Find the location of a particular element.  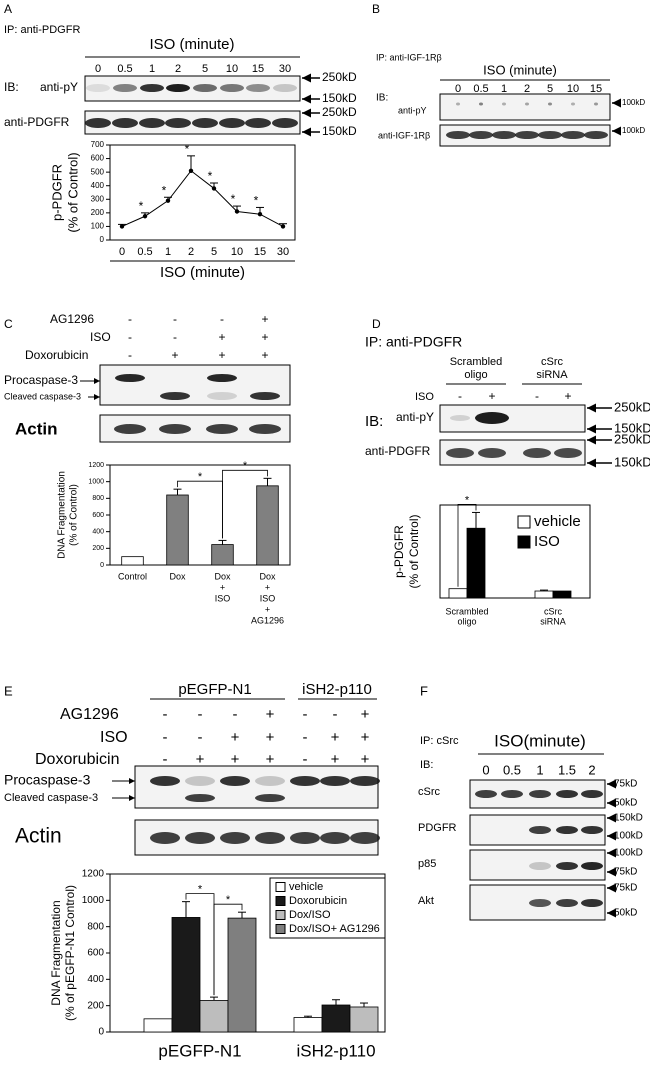

ib-label: IB: is located at coordinates (426, 765).